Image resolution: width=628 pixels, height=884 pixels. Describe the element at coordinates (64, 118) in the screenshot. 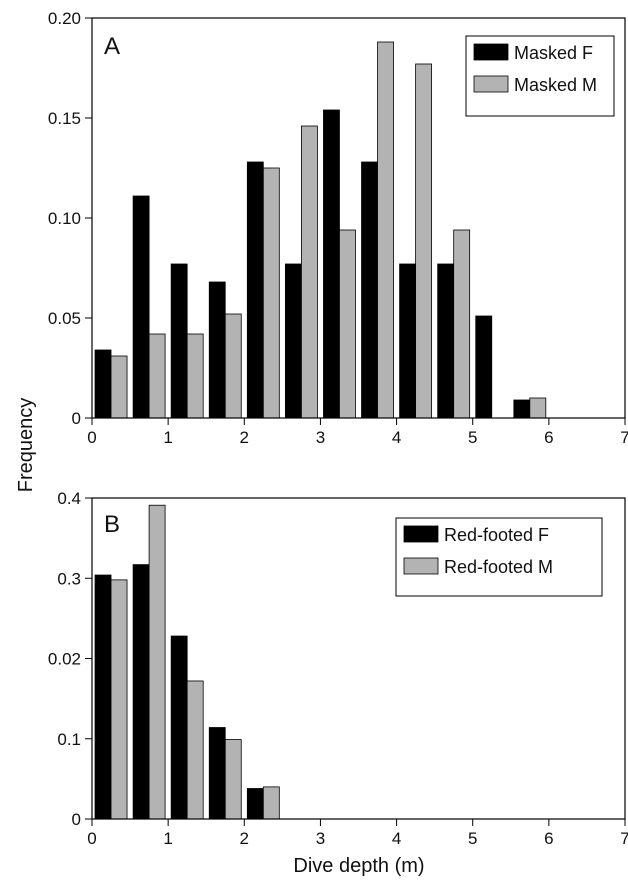

I see `y-tick-label: 0.15` at that location.